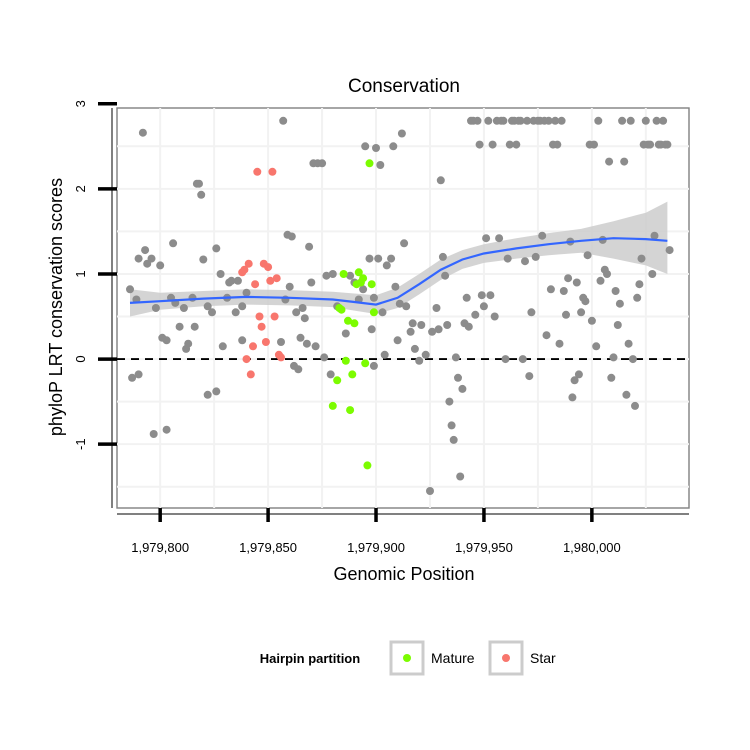 This screenshot has width=750, height=750. What do you see at coordinates (80, 444) in the screenshot?
I see `y-tick-label: -1` at bounding box center [80, 444].